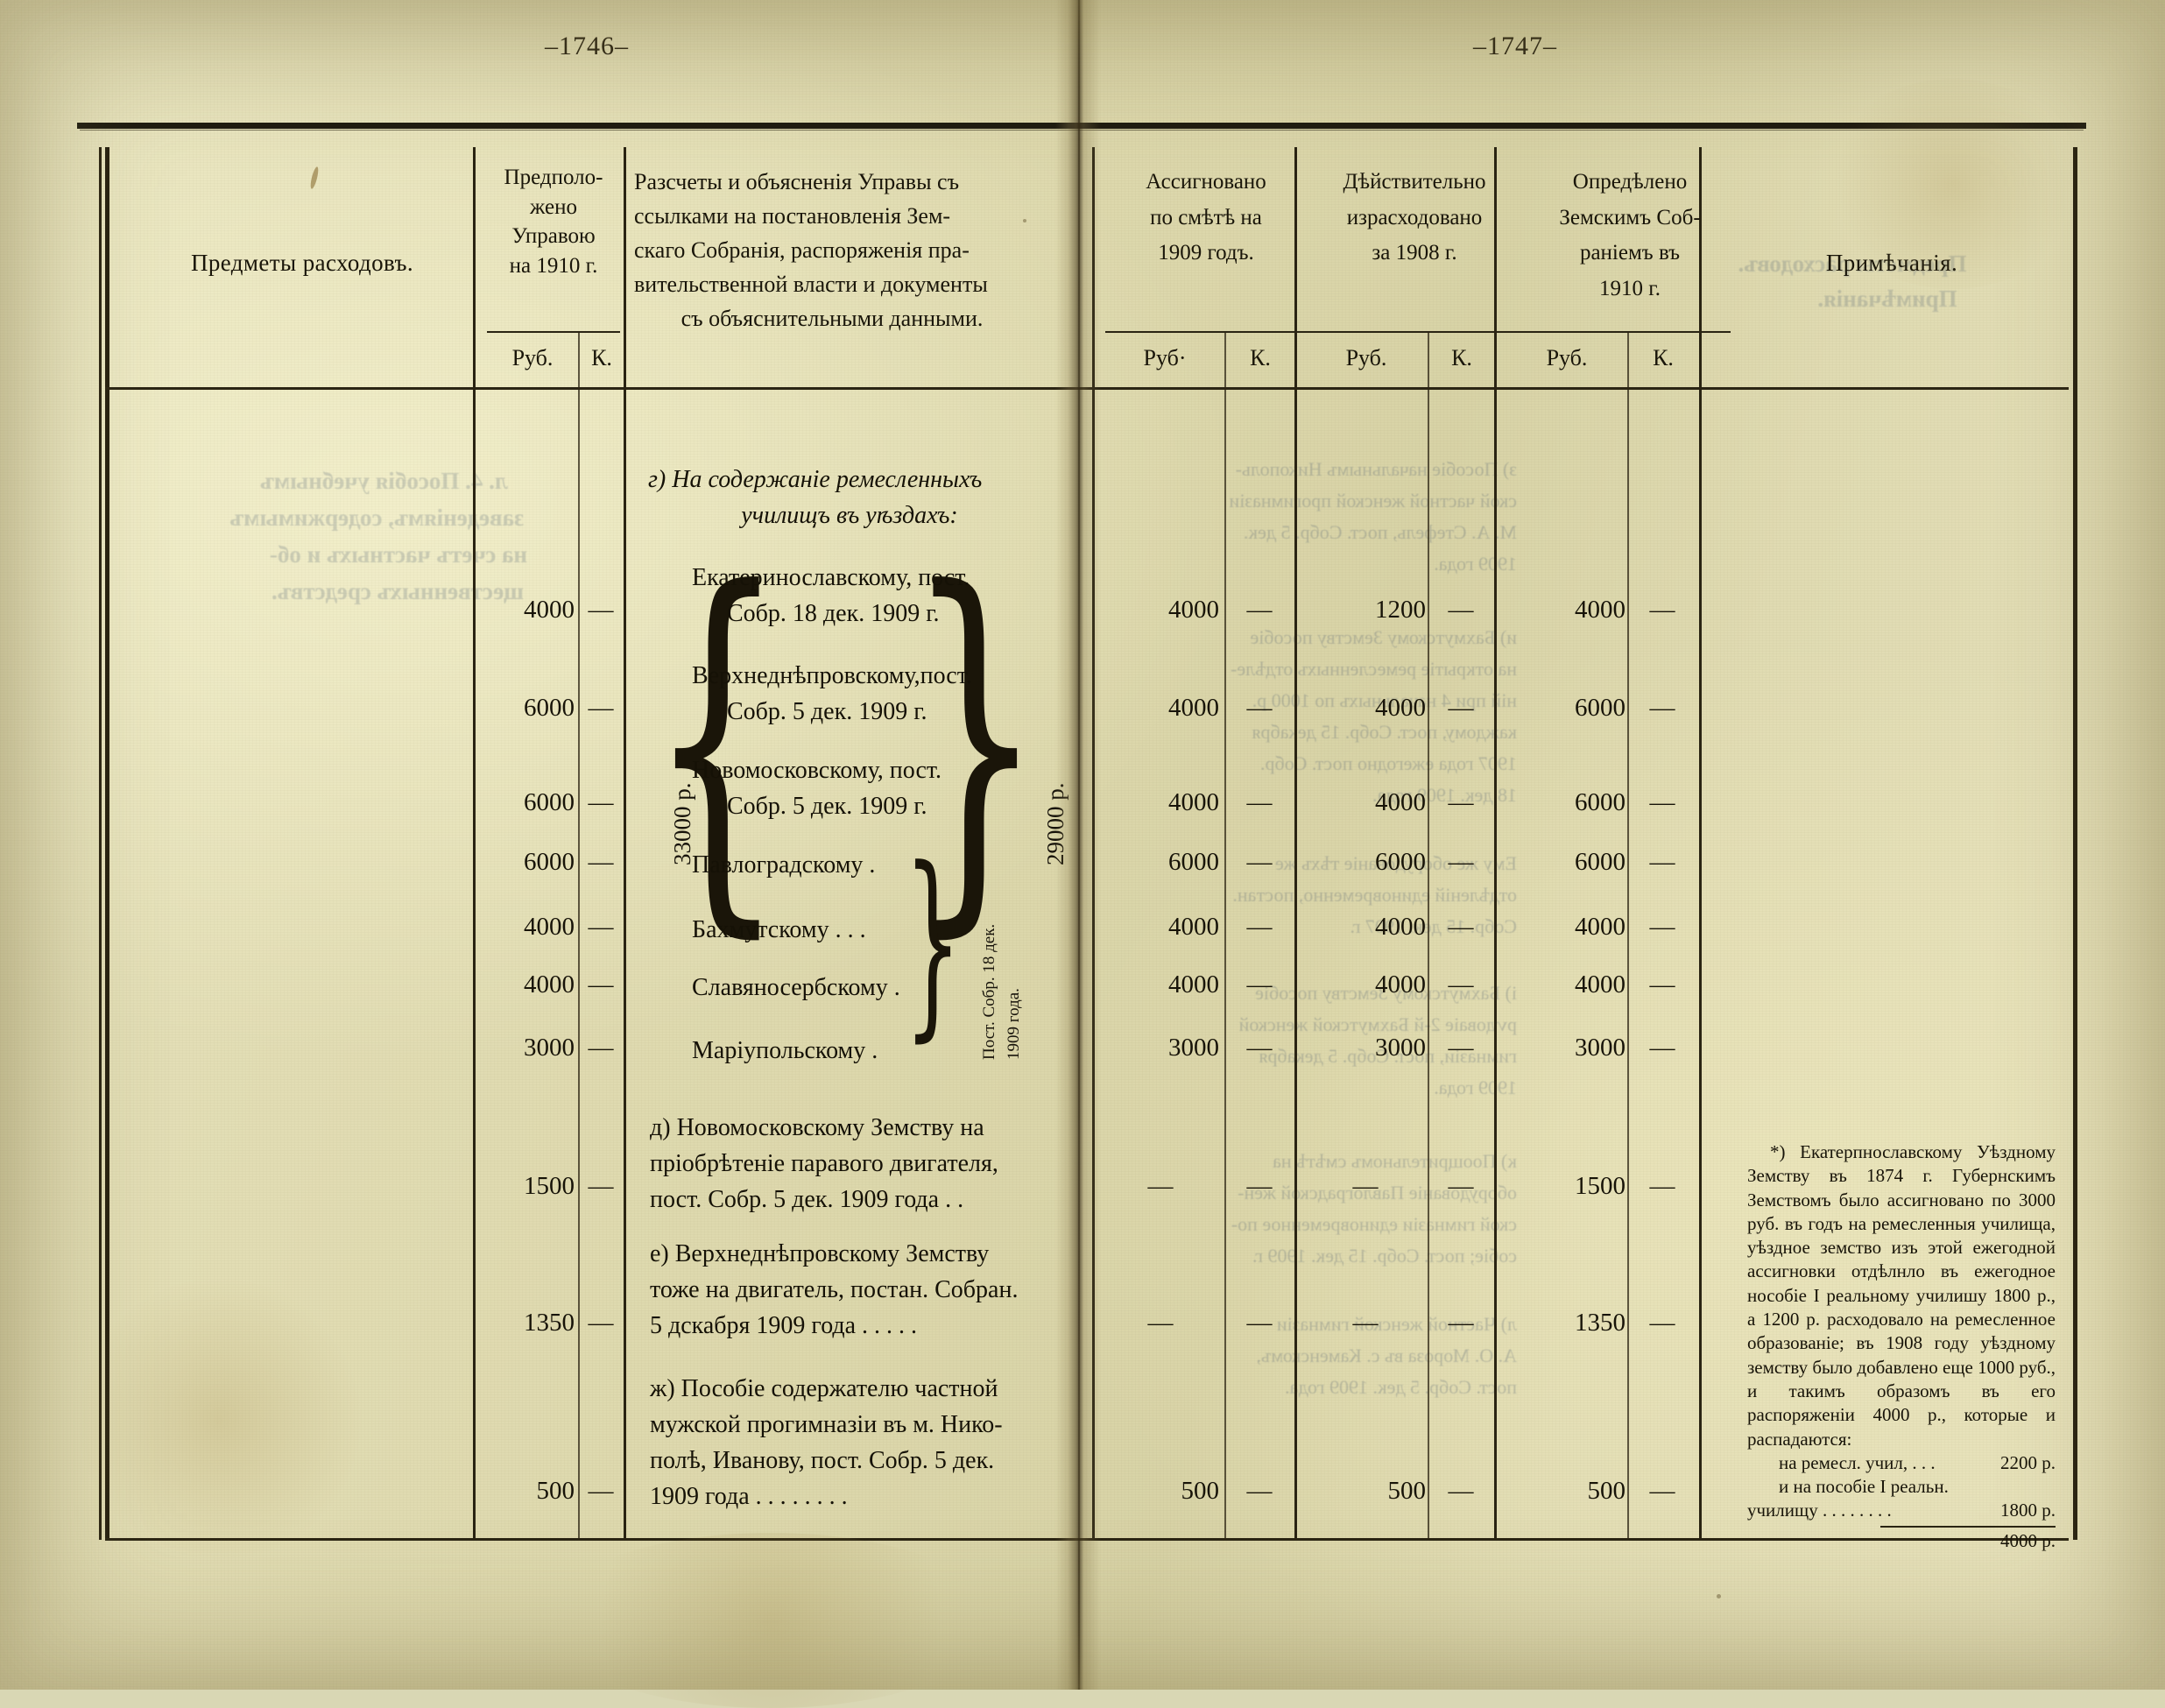 The height and width of the screenshot is (1708, 2165). I want to click on item-d-line-1: пріобрѣтеніе паравого двигателя,, so click(824, 1163).